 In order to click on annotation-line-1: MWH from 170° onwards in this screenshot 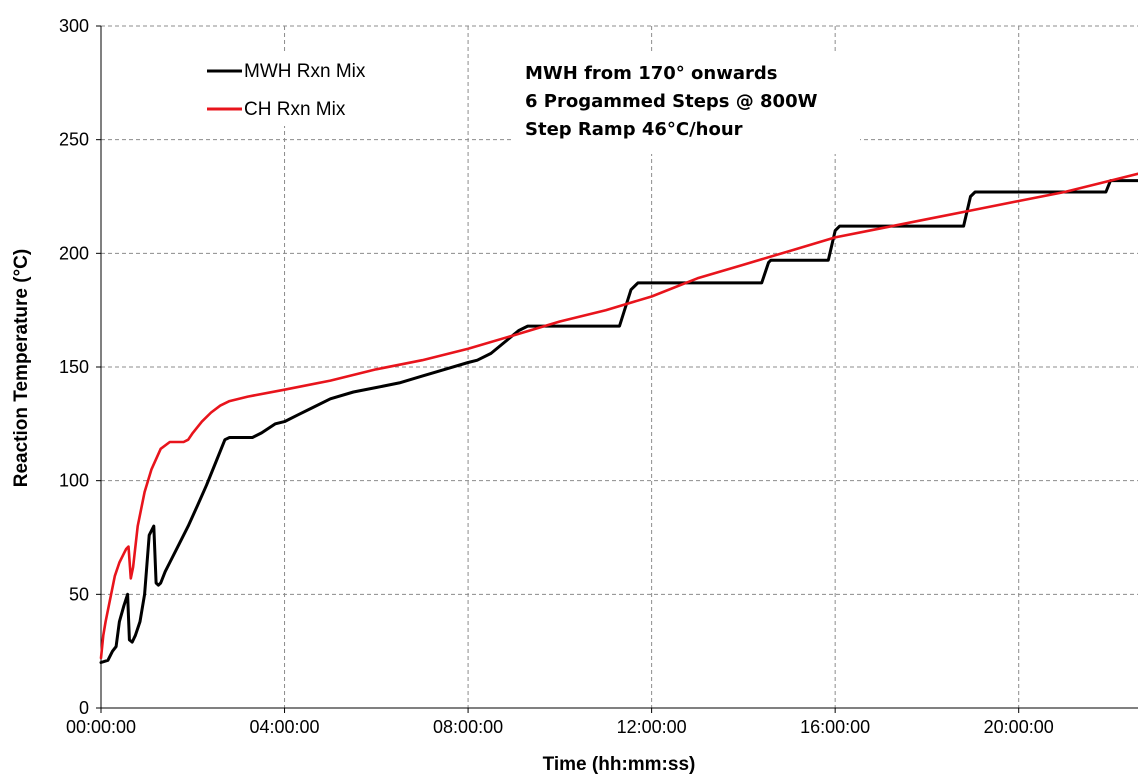, I will do `click(651, 73)`.